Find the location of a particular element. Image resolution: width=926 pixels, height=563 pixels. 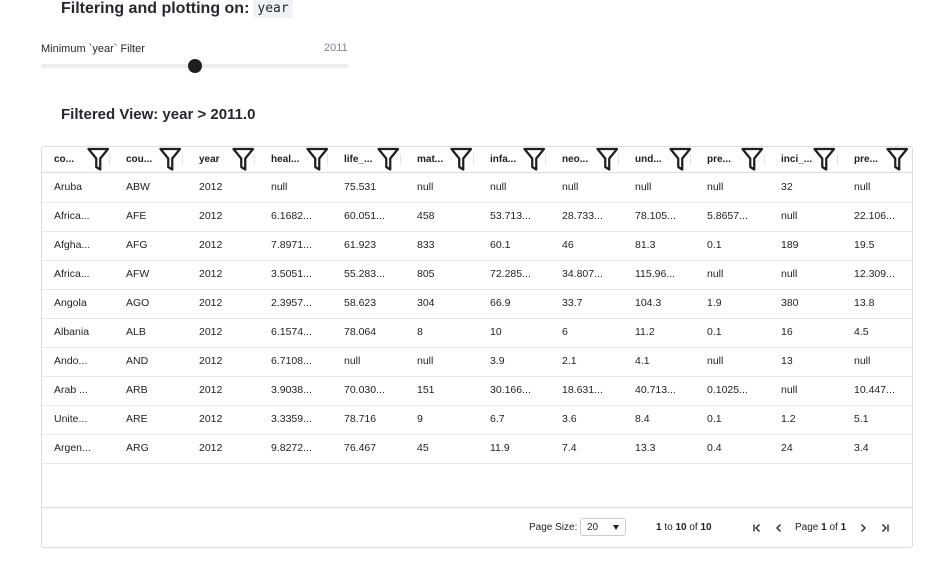

slider-thumb is located at coordinates (194, 66).